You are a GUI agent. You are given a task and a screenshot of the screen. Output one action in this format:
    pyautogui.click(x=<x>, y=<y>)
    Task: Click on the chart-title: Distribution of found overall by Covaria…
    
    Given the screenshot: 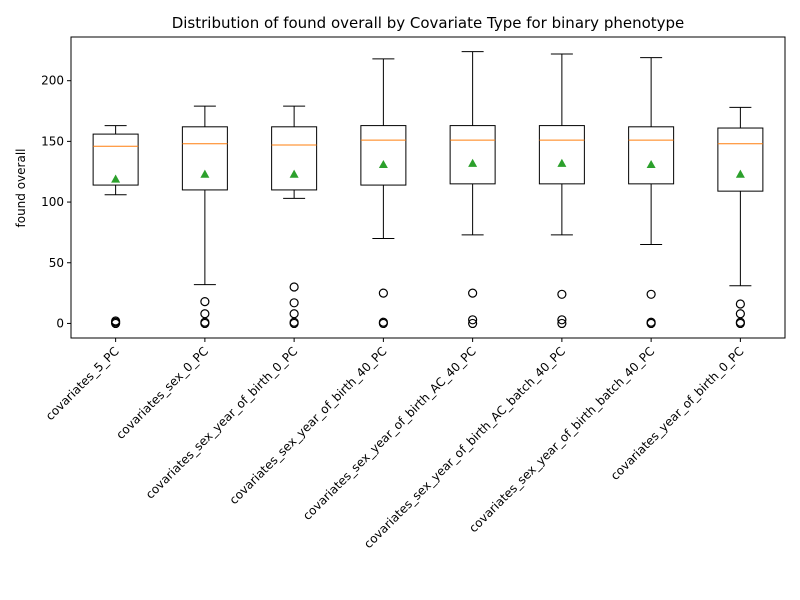 What is the action you would take?
    pyautogui.click(x=428, y=23)
    